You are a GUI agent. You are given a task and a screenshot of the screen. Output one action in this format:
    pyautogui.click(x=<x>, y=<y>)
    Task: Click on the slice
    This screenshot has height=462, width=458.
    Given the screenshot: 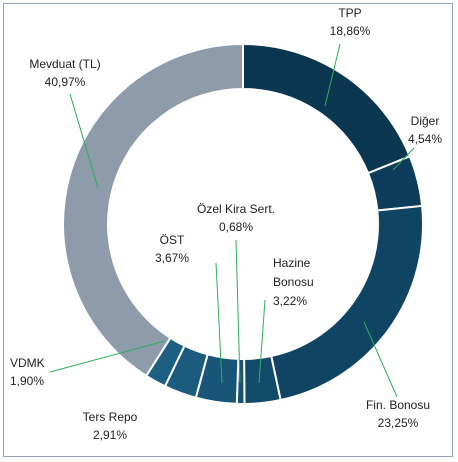 What is the action you would take?
    pyautogui.click(x=327, y=108)
    